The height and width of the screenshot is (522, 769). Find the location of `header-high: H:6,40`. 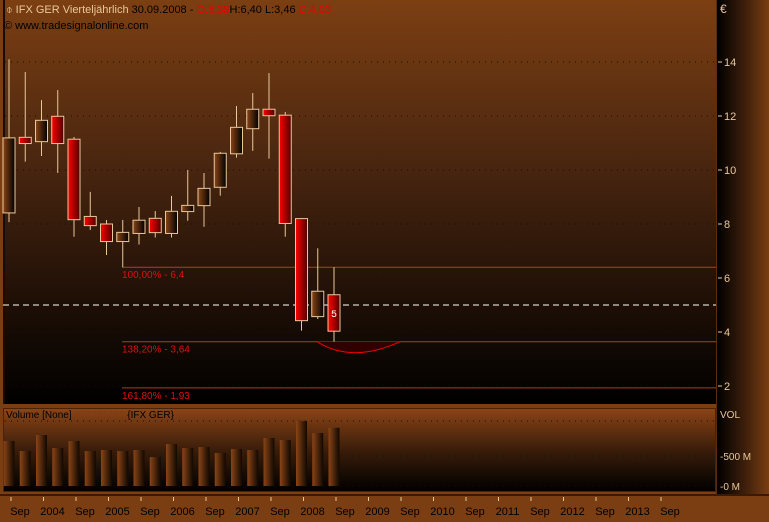

header-high: H:6,40 is located at coordinates (245, 10).